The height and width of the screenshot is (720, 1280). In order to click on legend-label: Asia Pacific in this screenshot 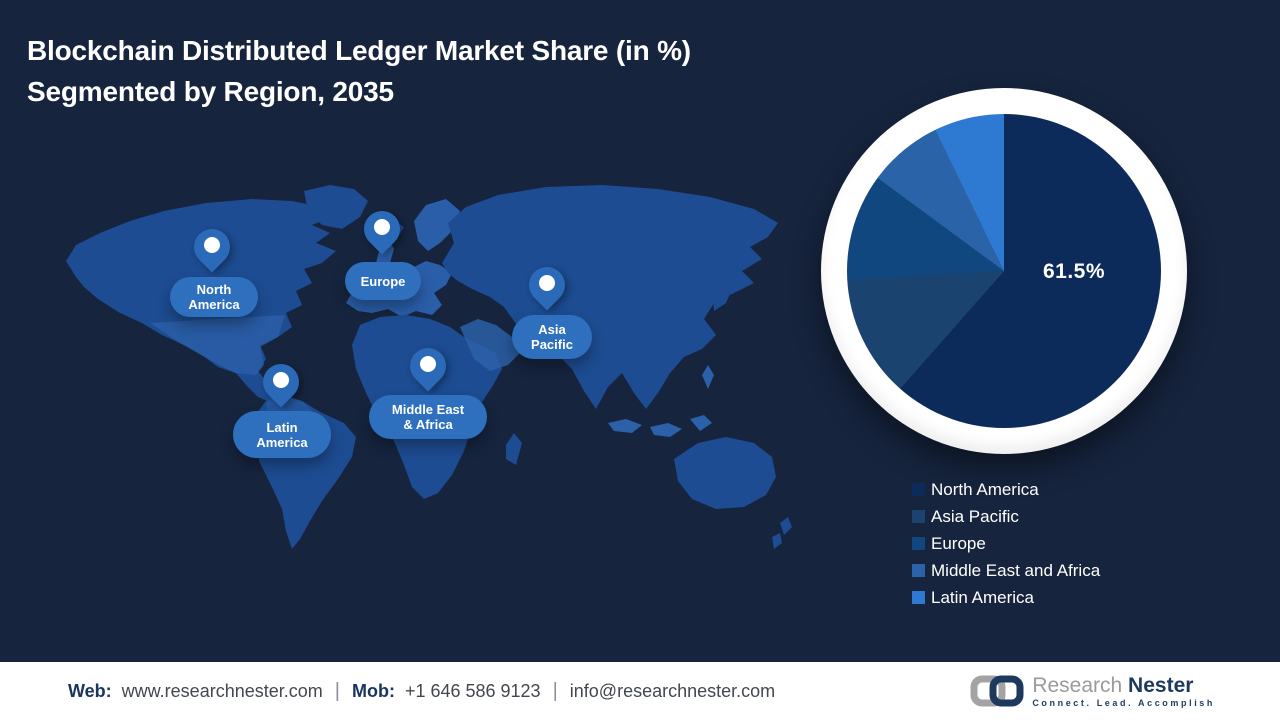, I will do `click(975, 516)`.